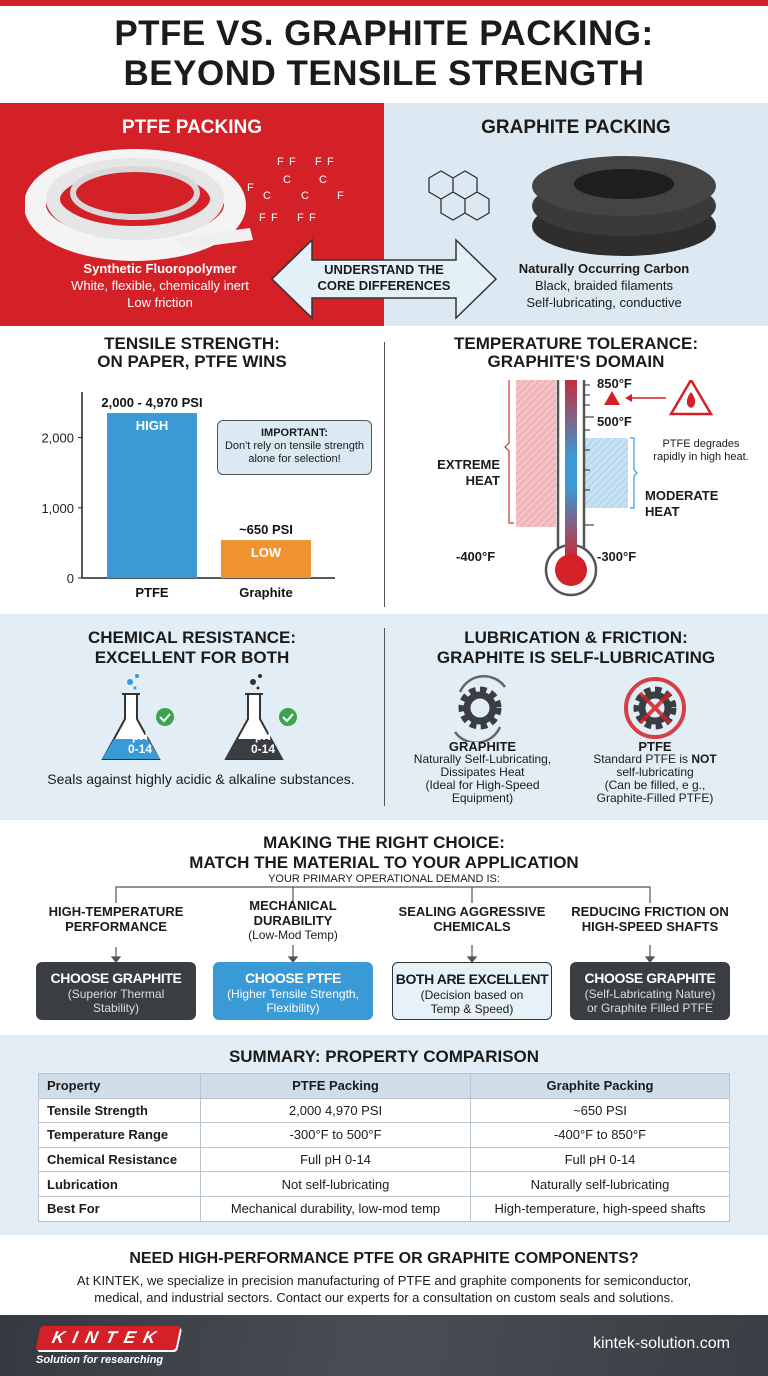 The width and height of the screenshot is (768, 1376). I want to click on graphite-lub-2: Dissipates Heat, so click(482, 772).